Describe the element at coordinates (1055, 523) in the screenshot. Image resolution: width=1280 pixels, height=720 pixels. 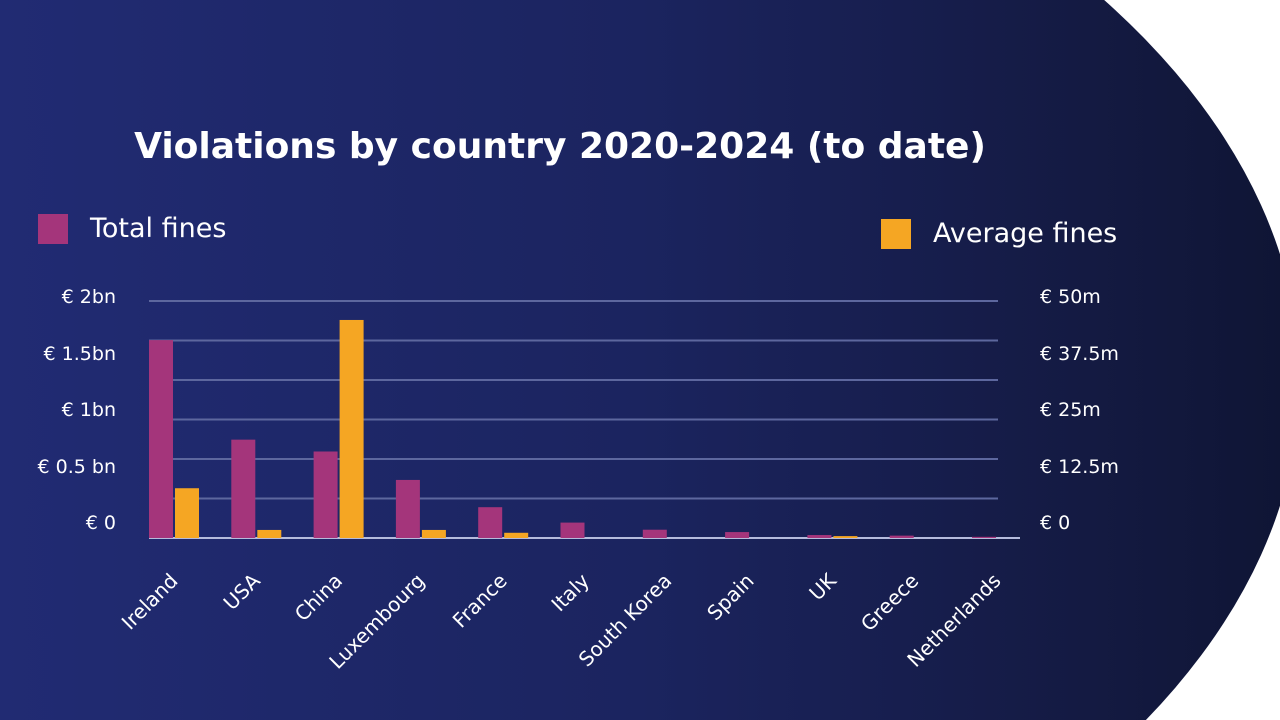
I see `right-tick-label: € 0` at that location.